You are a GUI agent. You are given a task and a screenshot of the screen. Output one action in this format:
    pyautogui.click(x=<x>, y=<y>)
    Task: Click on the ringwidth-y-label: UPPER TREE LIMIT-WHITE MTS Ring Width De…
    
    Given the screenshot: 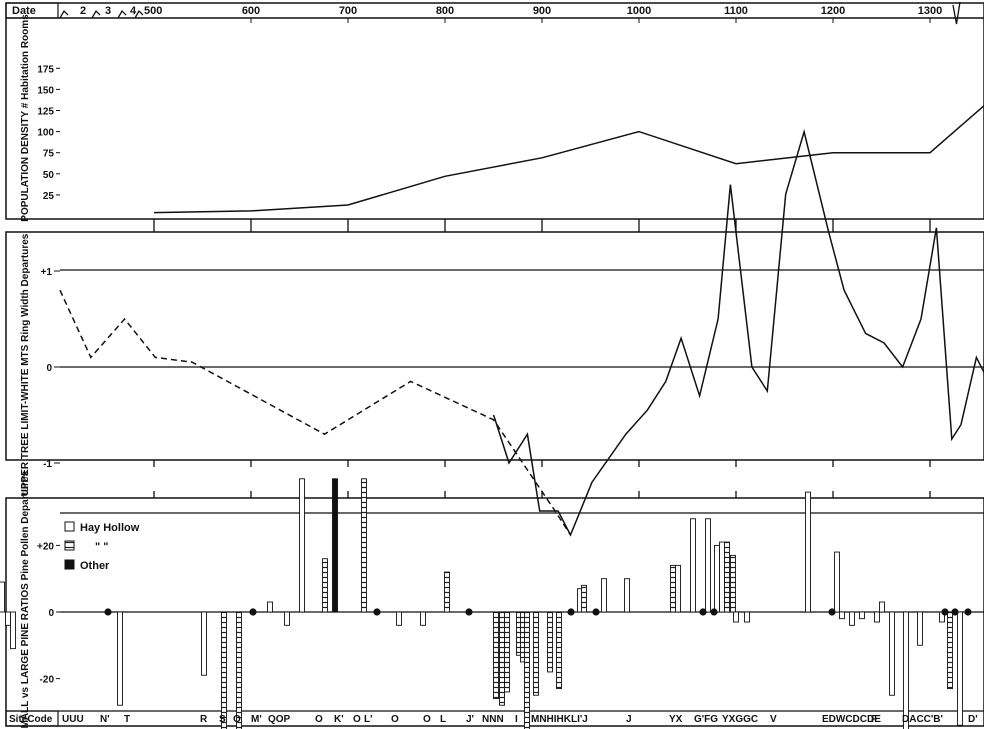 What is the action you would take?
    pyautogui.click(x=25, y=364)
    